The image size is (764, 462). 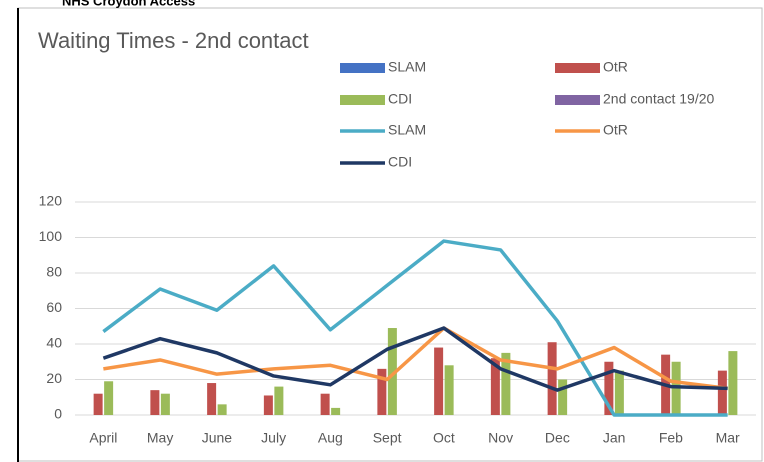 I want to click on y-tick-label: 100, so click(x=51, y=236).